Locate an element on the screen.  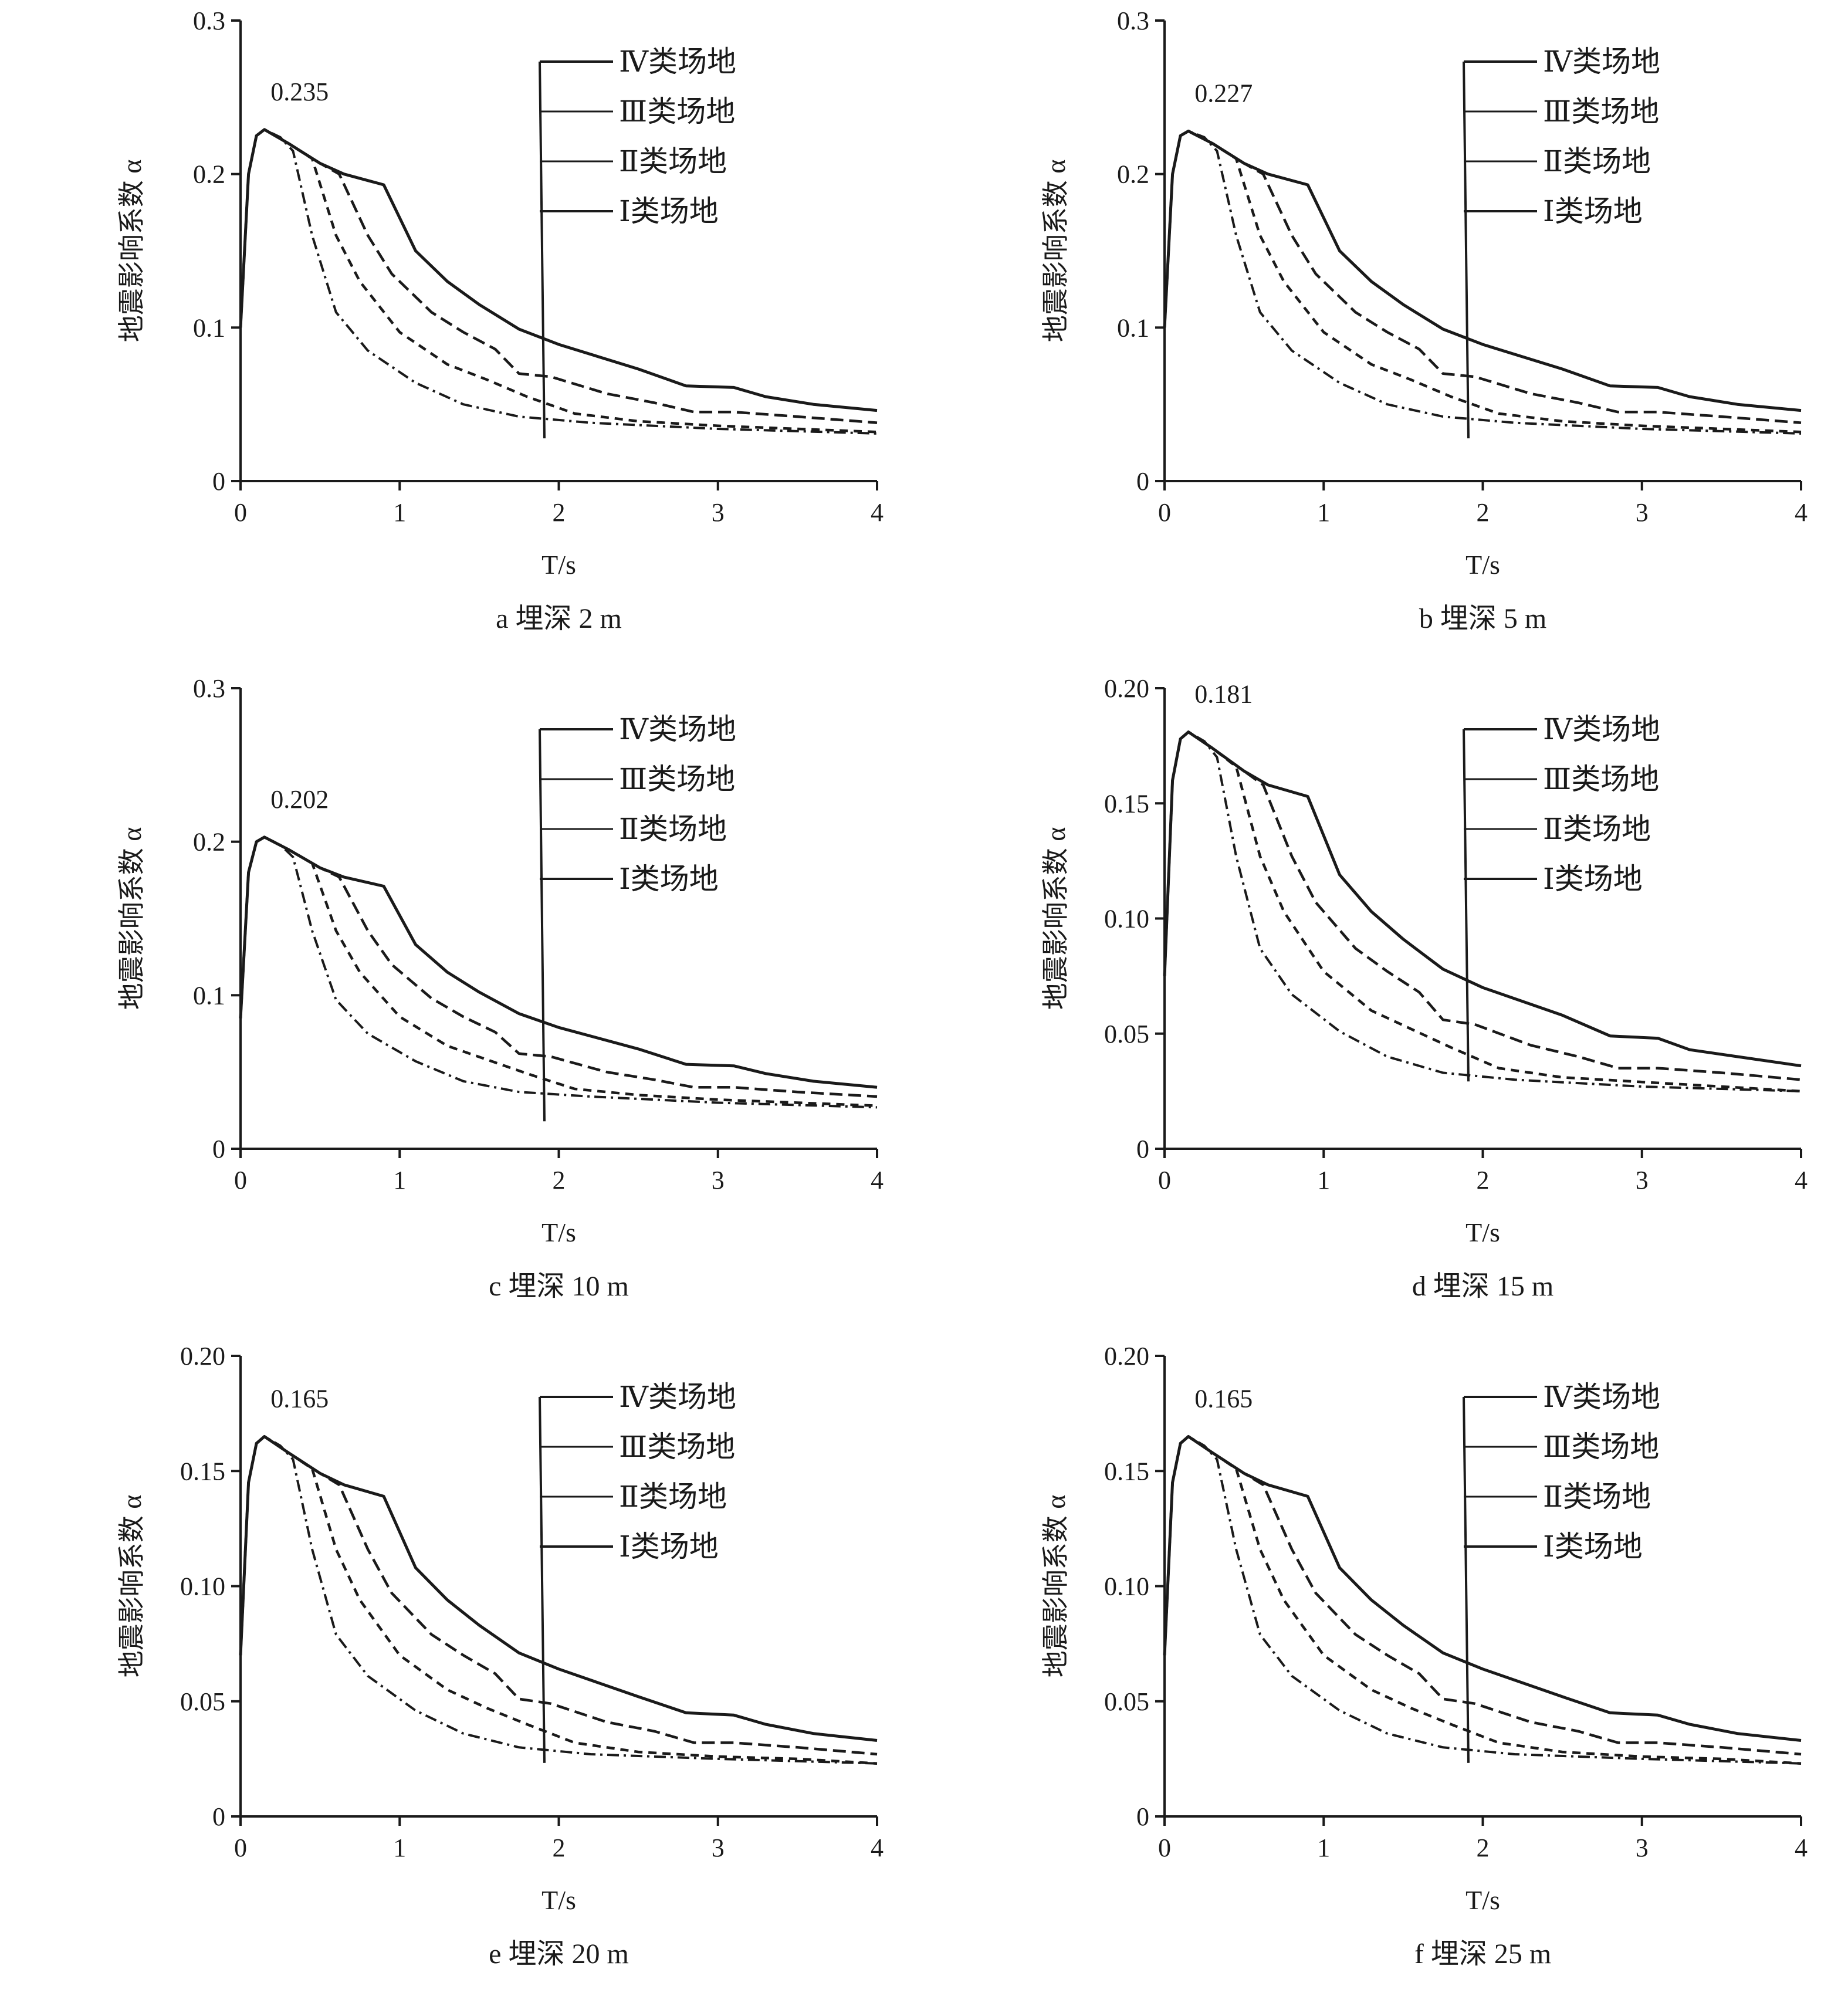
chart-caption: a 埋深 2 m is located at coordinates (559, 618).